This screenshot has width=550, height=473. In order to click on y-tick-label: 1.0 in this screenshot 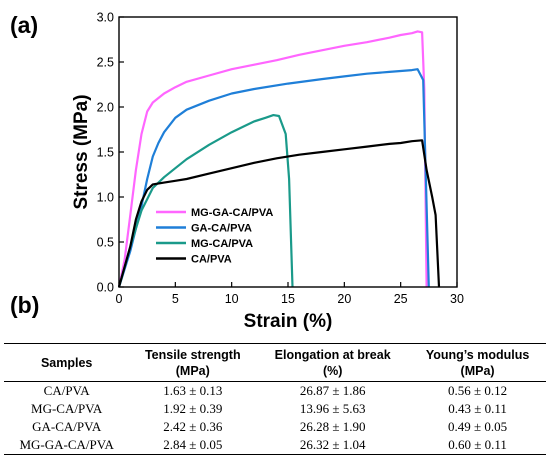, I will do `click(105, 198)`.